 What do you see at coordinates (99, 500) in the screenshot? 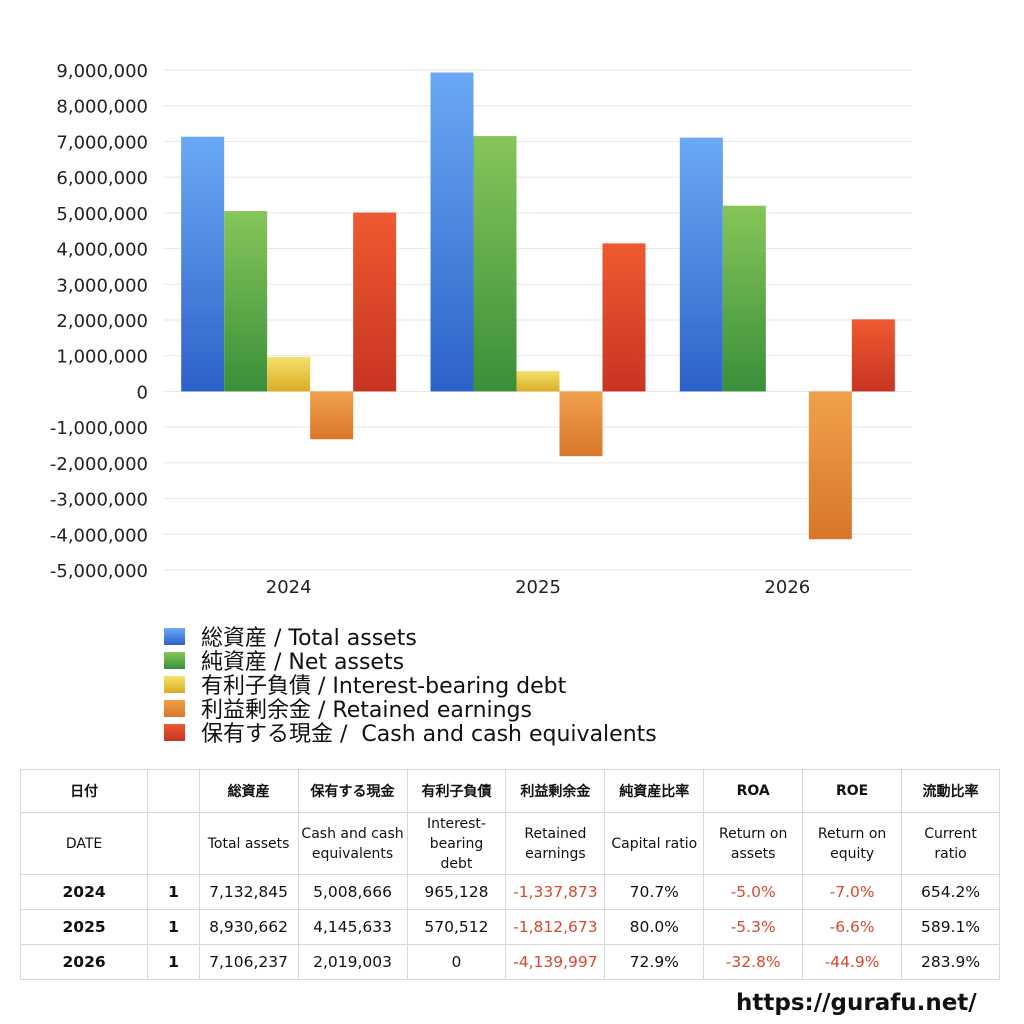
I see `y-tick-label: -3,000,000` at bounding box center [99, 500].